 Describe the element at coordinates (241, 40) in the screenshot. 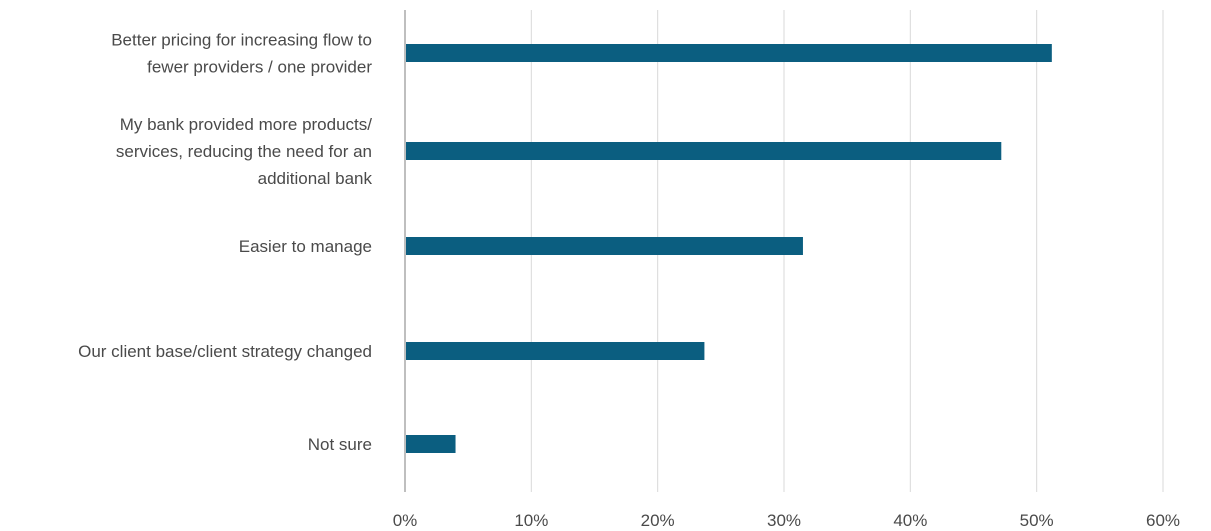

I see `category-label: Better pricing for increasing flow to` at that location.